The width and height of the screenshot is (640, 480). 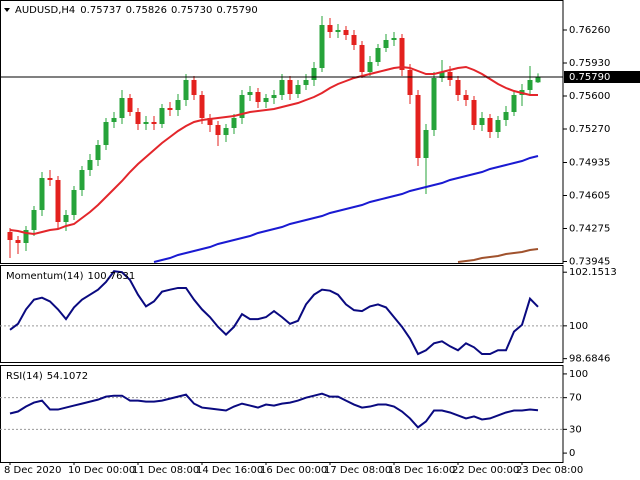 What do you see at coordinates (191, 10) in the screenshot?
I see `low-label: 0.75730` at bounding box center [191, 10].